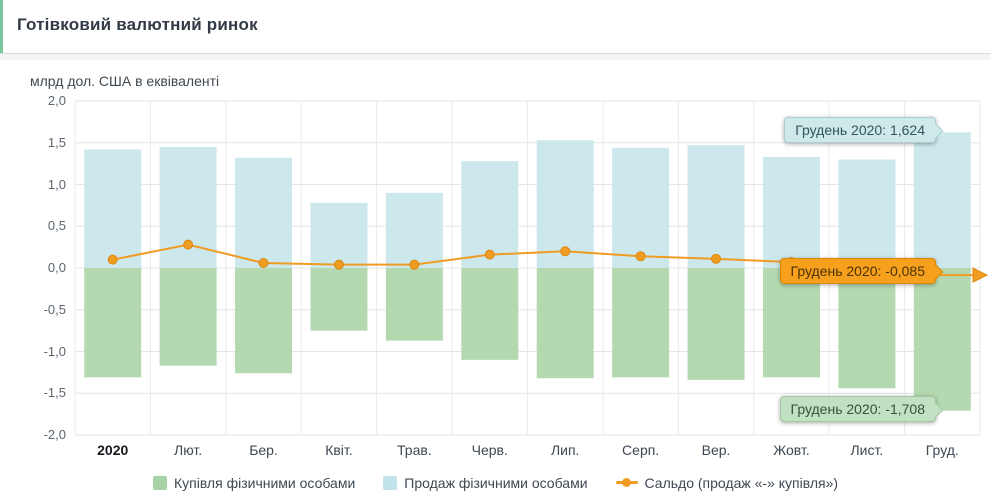 Image resolution: width=991 pixels, height=499 pixels. Describe the element at coordinates (264, 212) in the screenshot. I see `bar-sales-Бер.` at that location.